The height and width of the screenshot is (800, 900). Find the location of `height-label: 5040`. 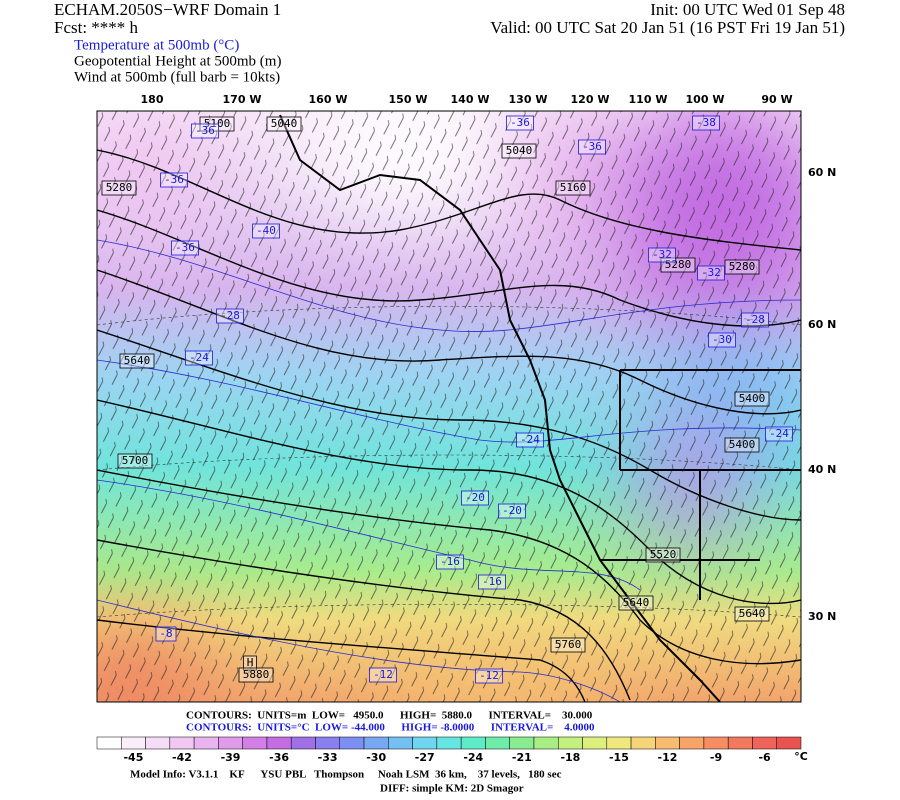

height-label: 5040 is located at coordinates (284, 123).